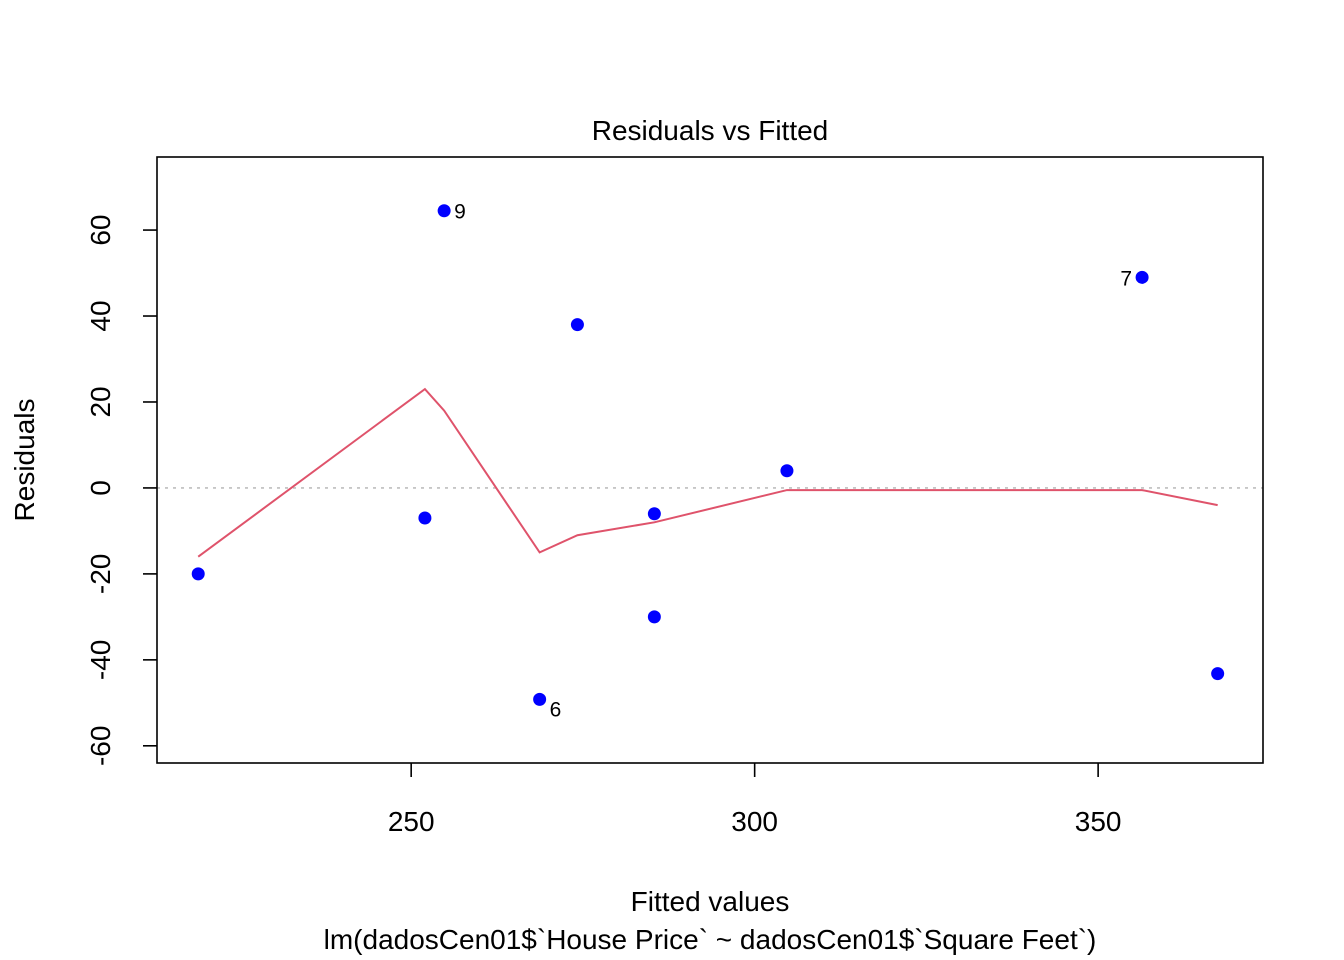 Image resolution: width=1344 pixels, height=960 pixels. I want to click on y-axis-label: Residuals, so click(24, 460).